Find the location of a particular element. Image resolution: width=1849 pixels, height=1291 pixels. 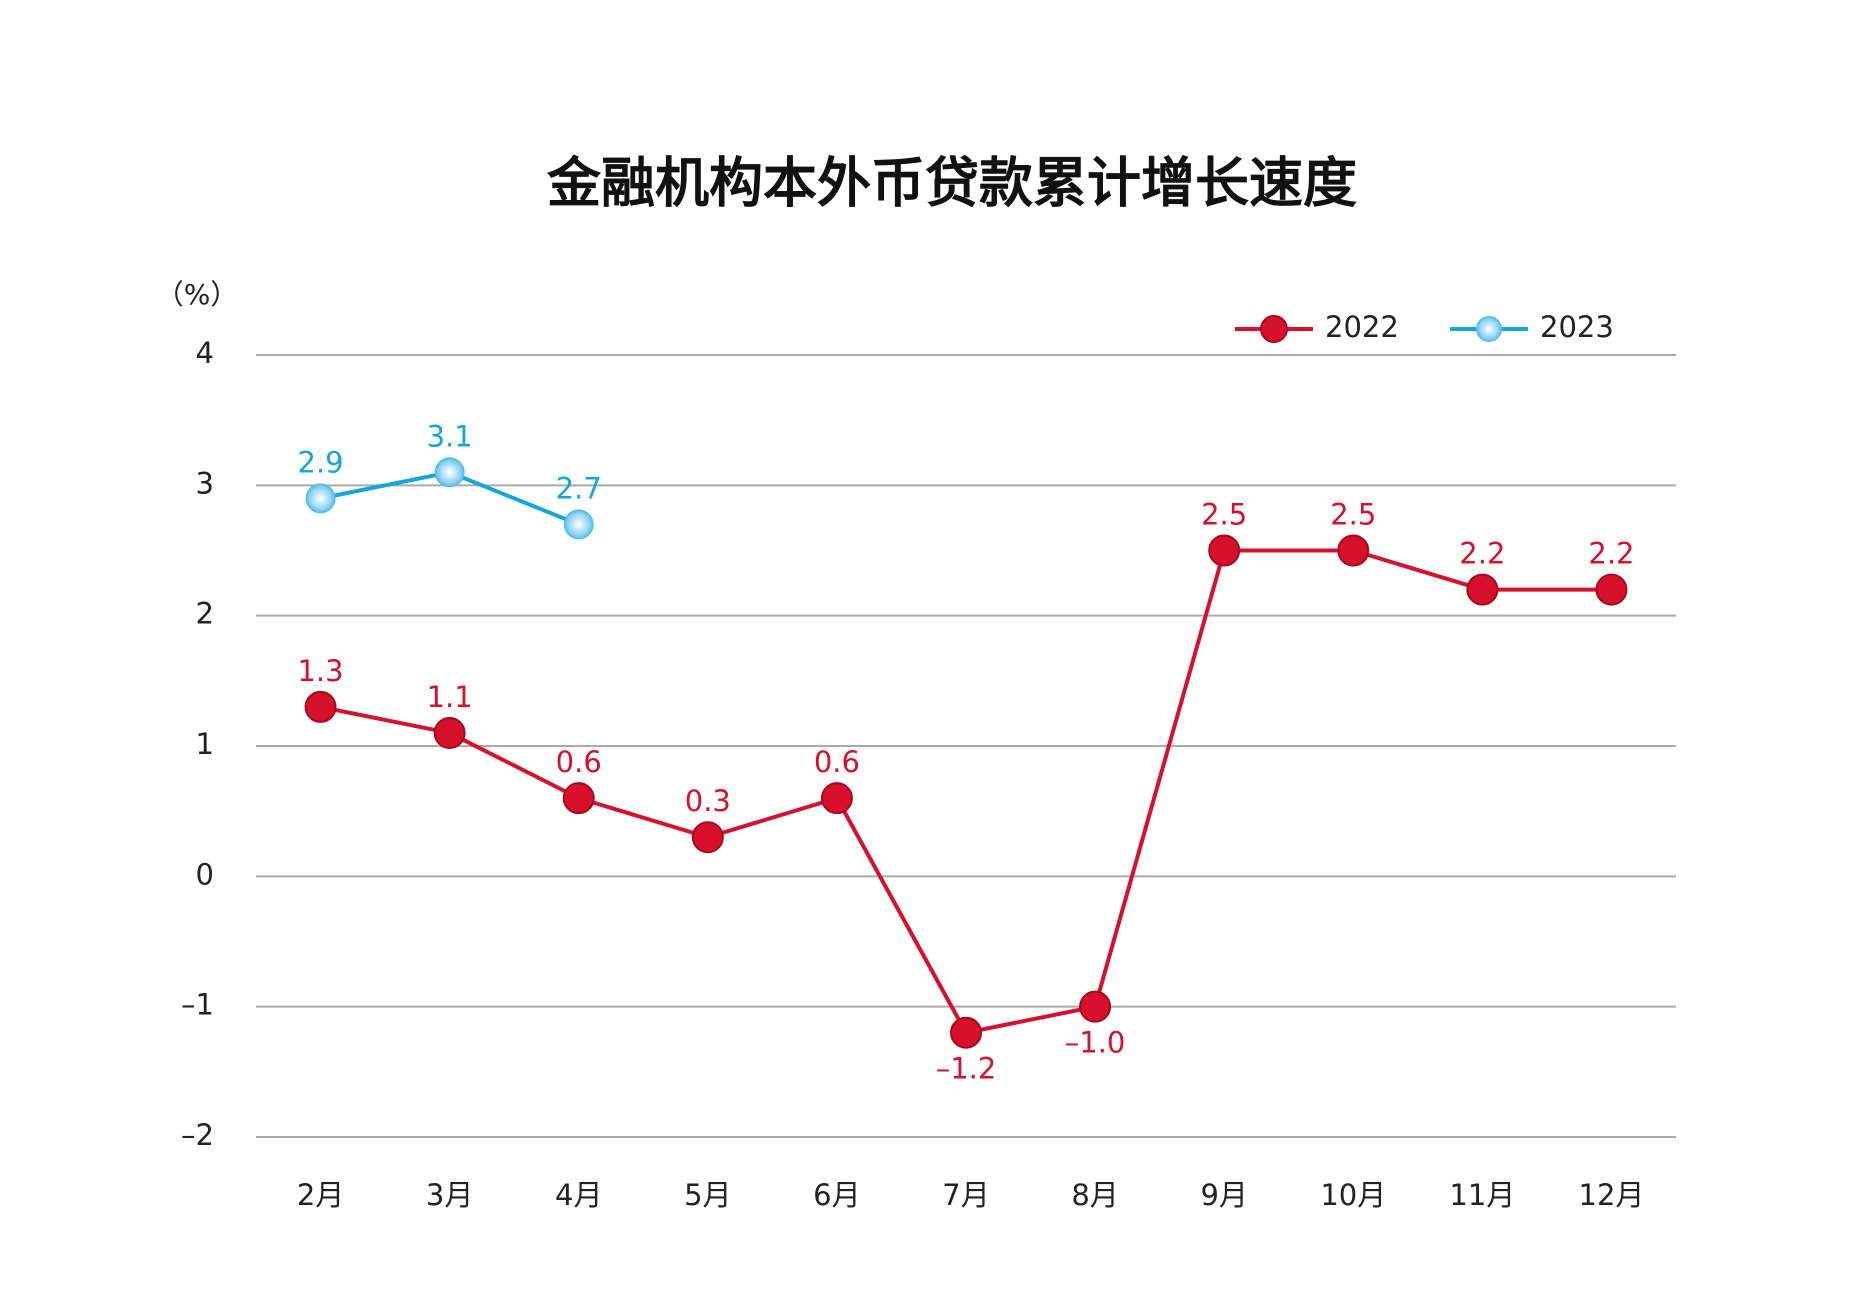

data-label: 0.3 is located at coordinates (708, 801).